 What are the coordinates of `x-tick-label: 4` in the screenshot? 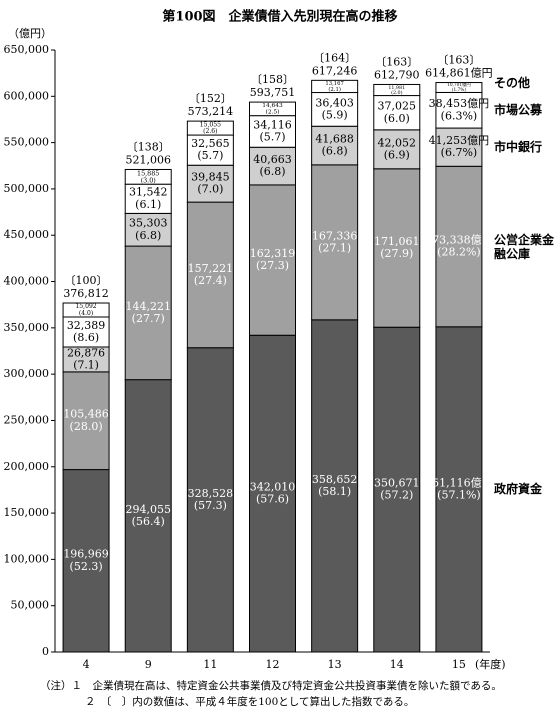 It's located at (86, 664).